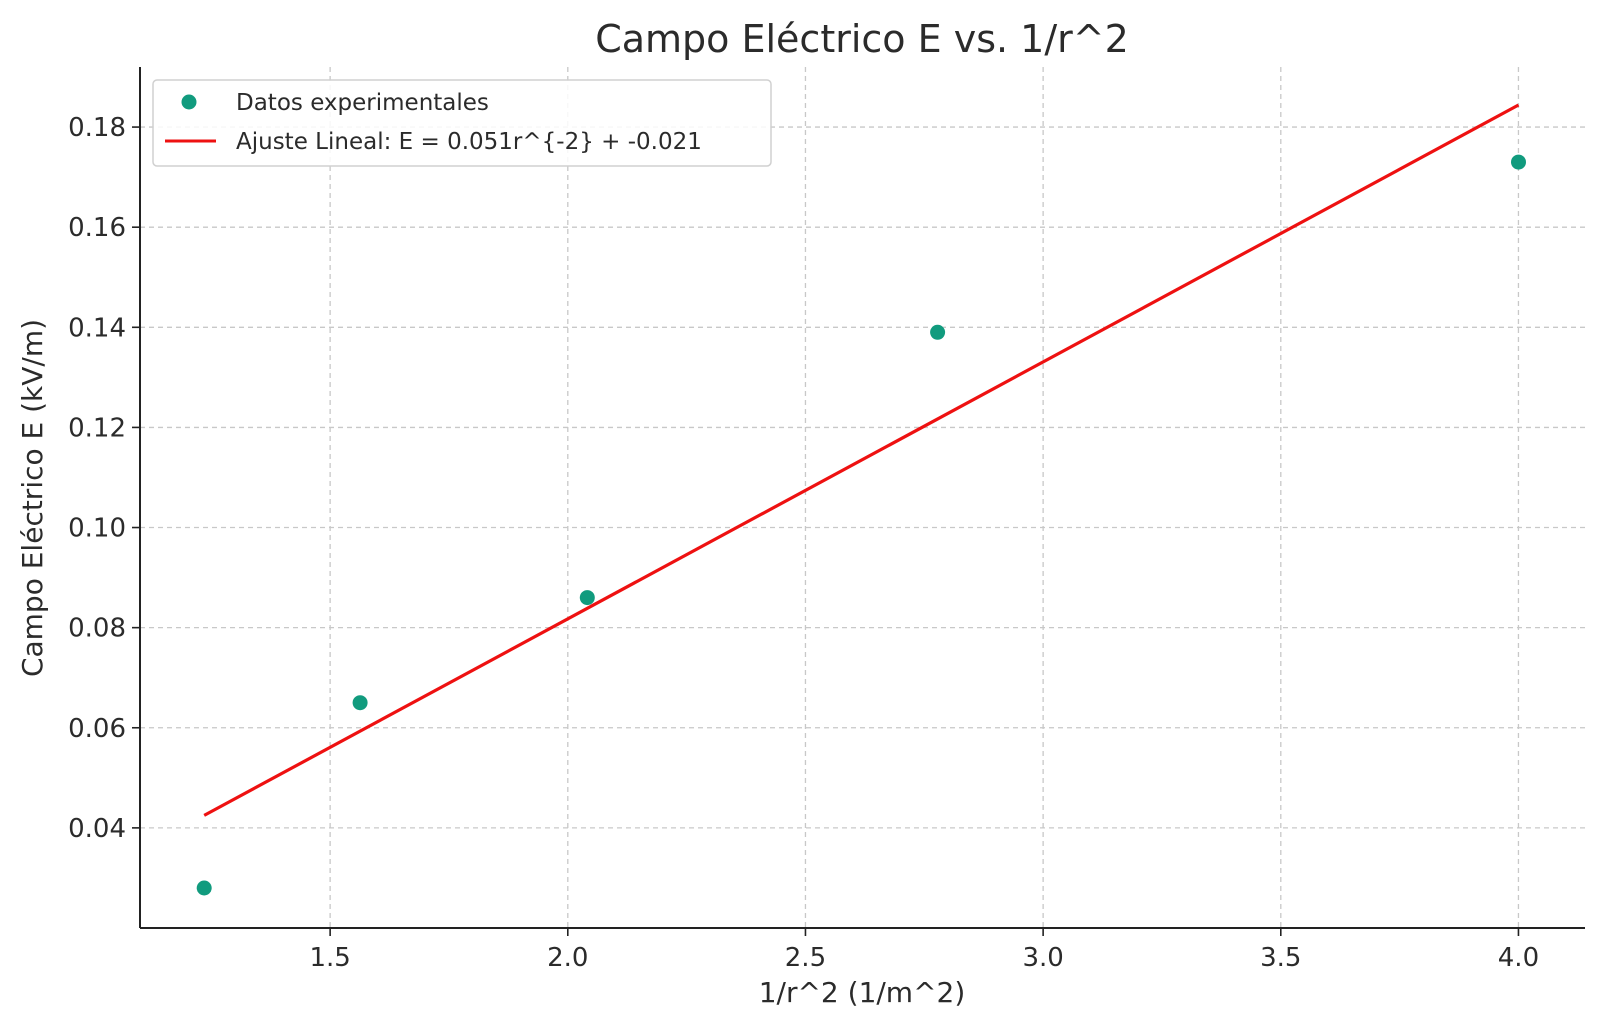 Image resolution: width=1600 pixels, height=1026 pixels. What do you see at coordinates (97, 428) in the screenshot?
I see `y-tick-label: 0.12` at bounding box center [97, 428].